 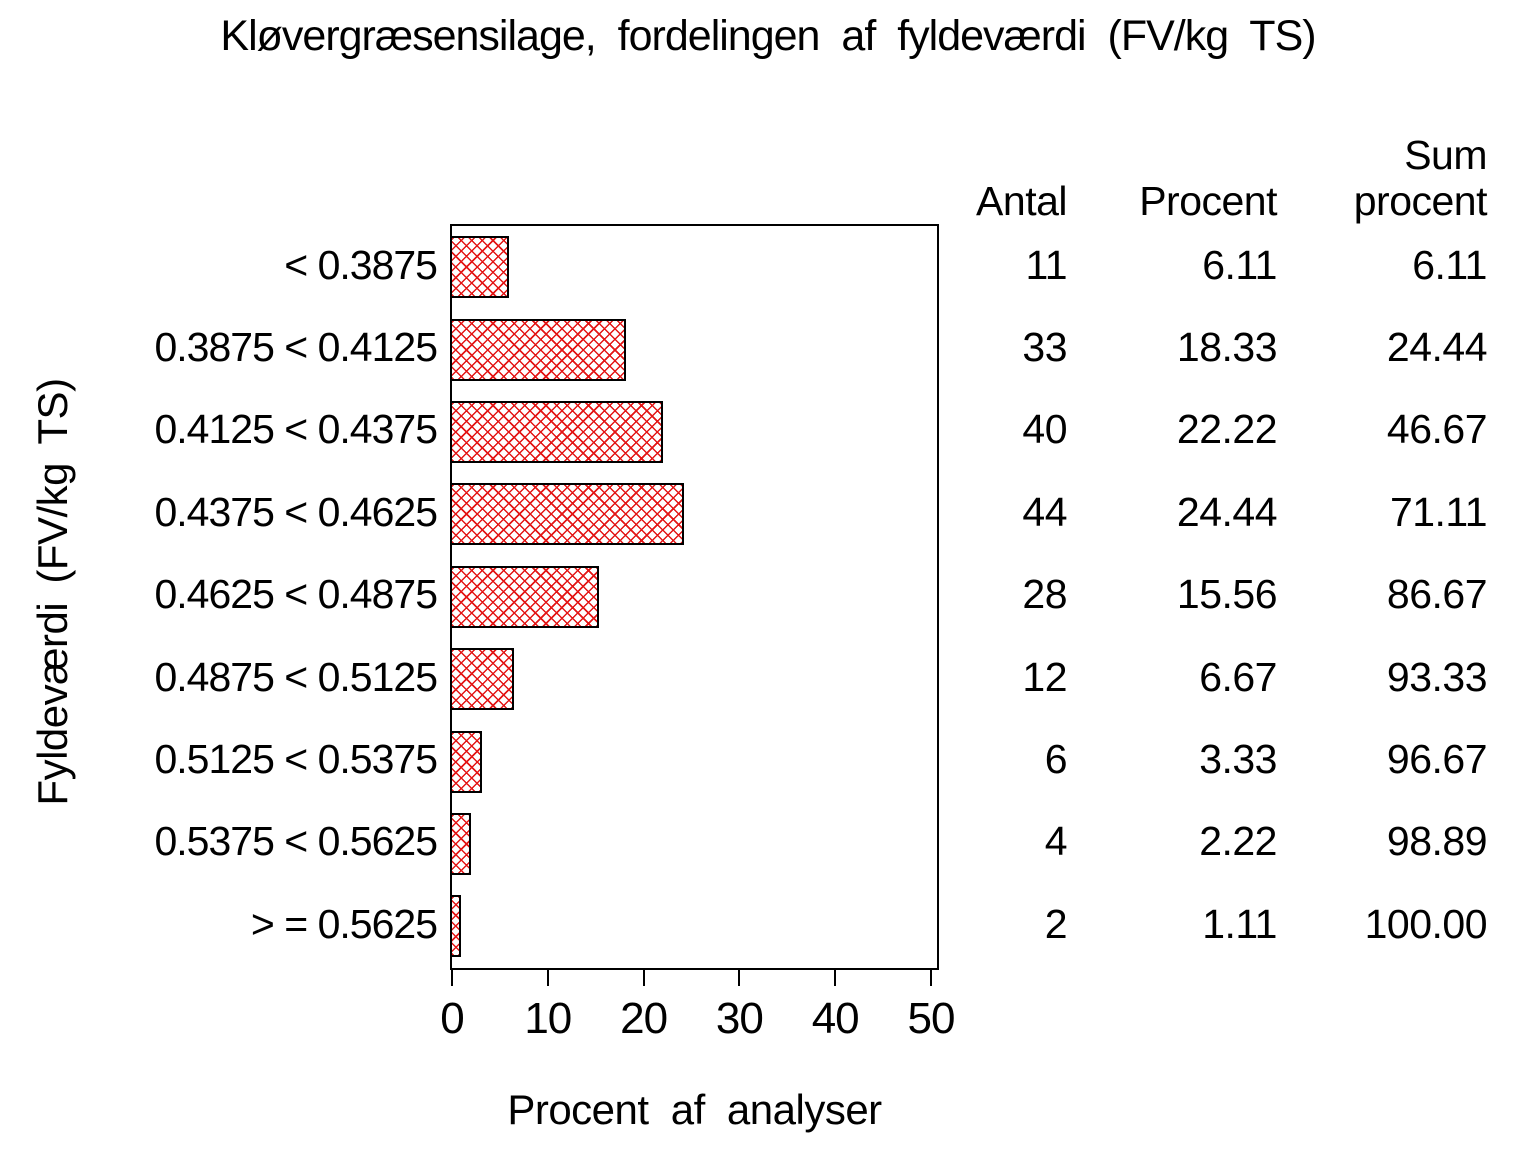 What do you see at coordinates (296, 676) in the screenshot?
I see `category-label: 0.4875 < 0.5125` at bounding box center [296, 676].